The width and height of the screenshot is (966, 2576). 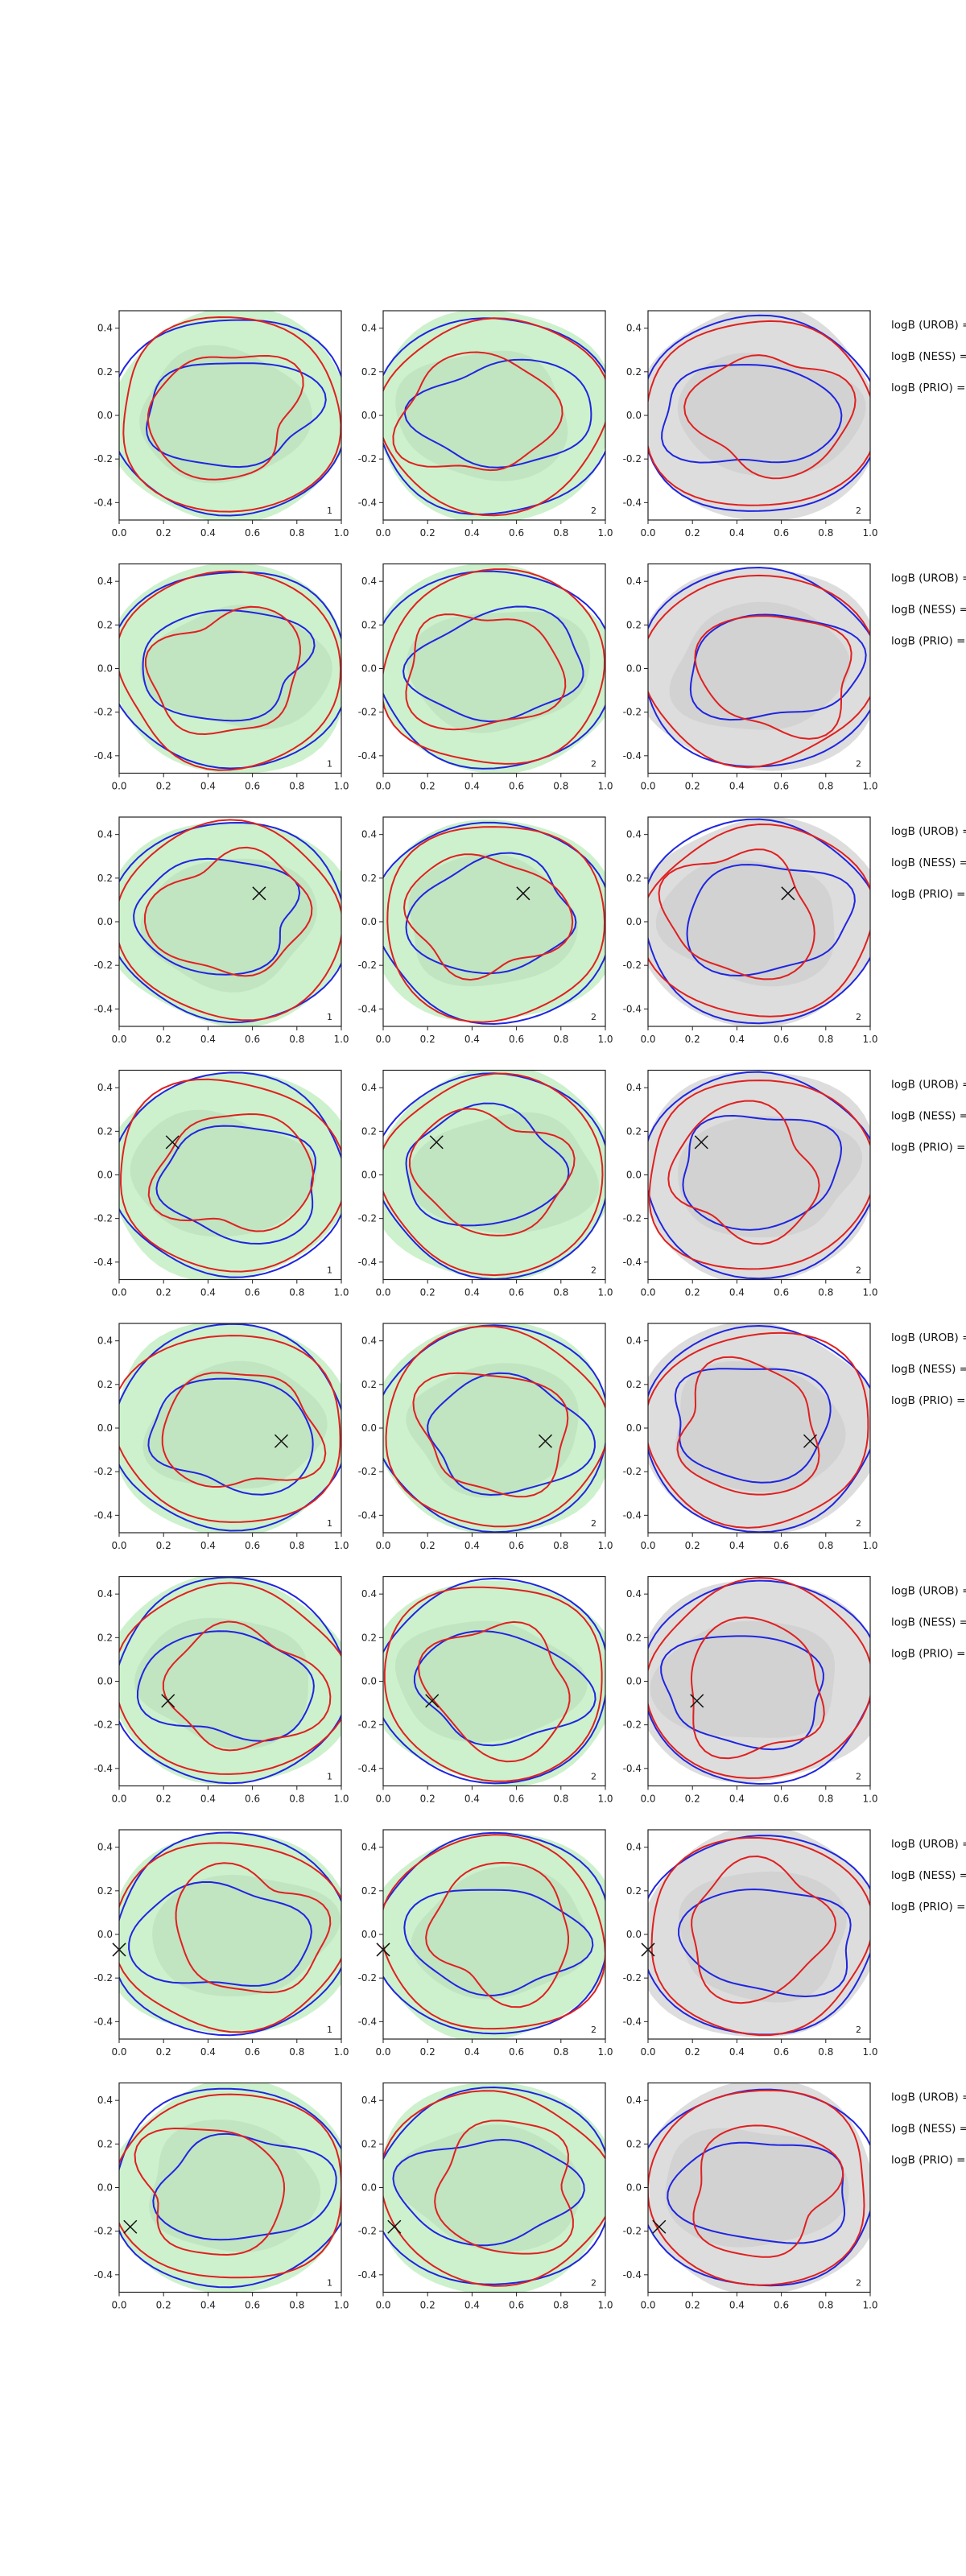 I want to click on panel-r6-c3: 0.0 0.2 0.4 0.6 0.8 1.0 0.4 0.2 0.0 -0.2 -0.4 2, so click(x=750, y=1690).